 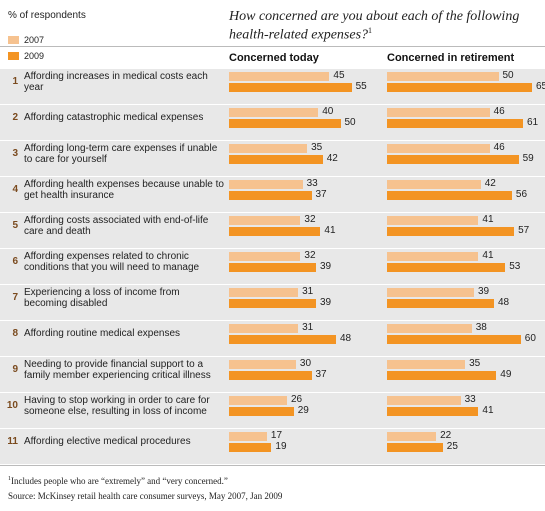 I want to click on value-label-2009: 53, so click(x=515, y=266).